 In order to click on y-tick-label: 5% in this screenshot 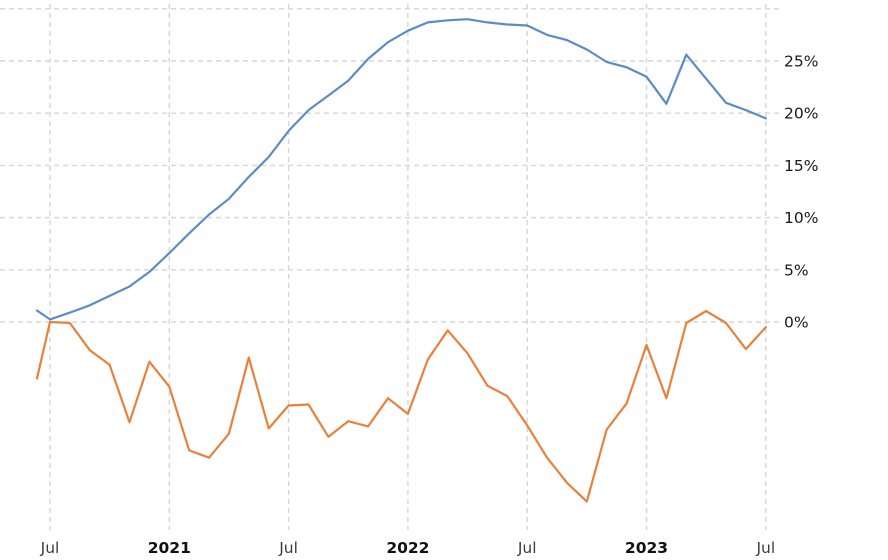, I will do `click(796, 270)`.